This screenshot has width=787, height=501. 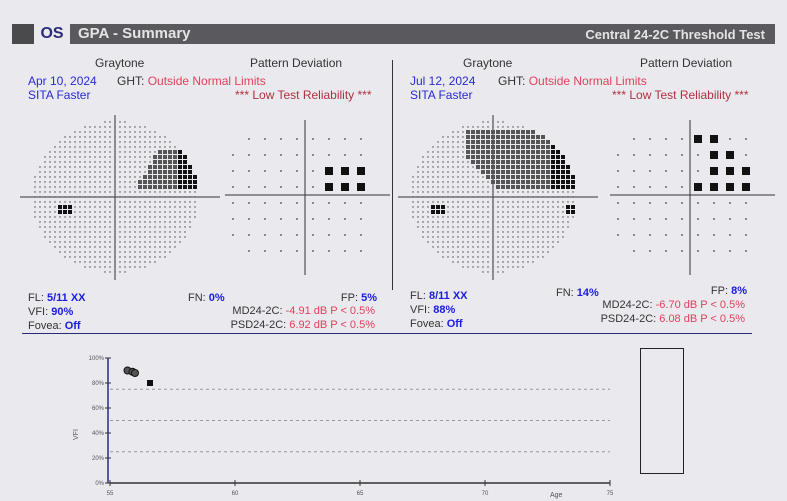 I want to click on exam-date: Jul 12, 2024, so click(x=443, y=81).